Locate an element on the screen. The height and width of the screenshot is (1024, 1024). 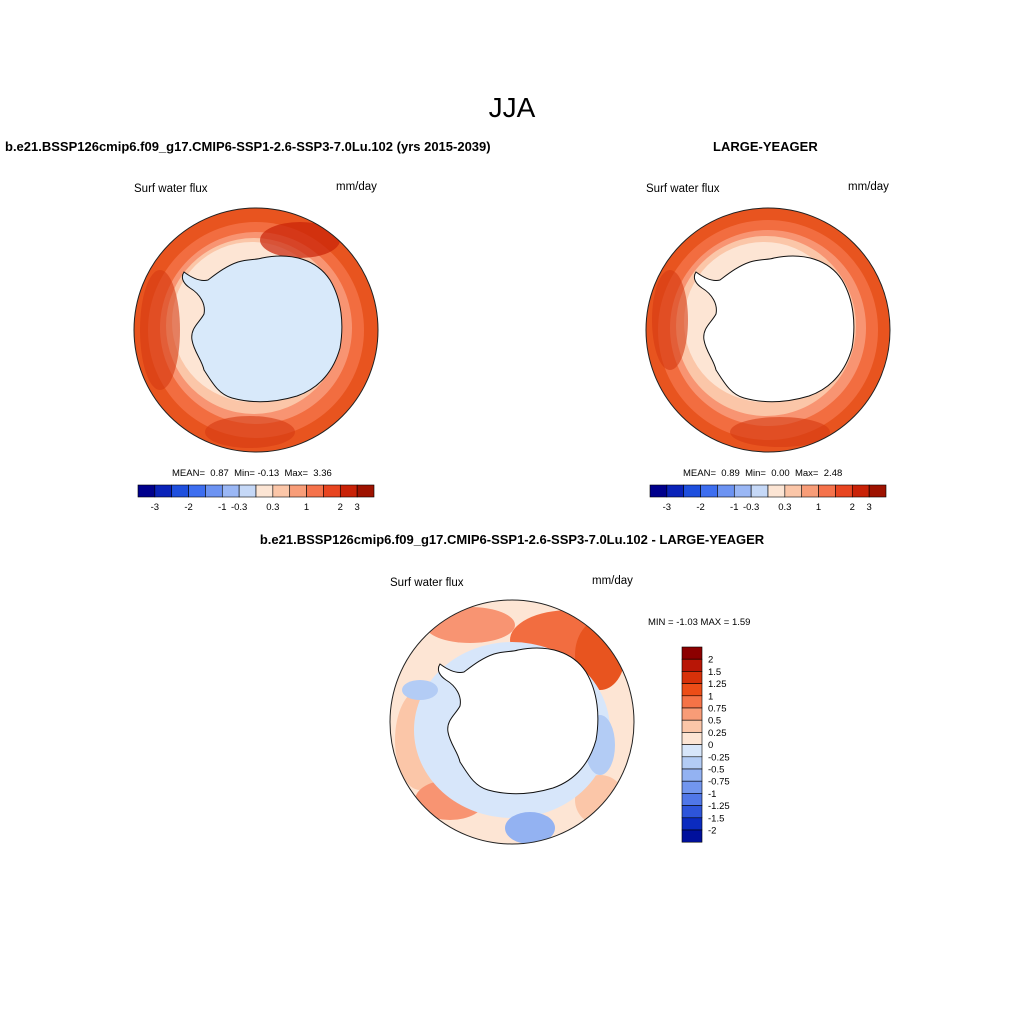
panel1-colorbar: -3 -2 -1 -0.3 0.3 1 2 3 is located at coordinates (256, 498).